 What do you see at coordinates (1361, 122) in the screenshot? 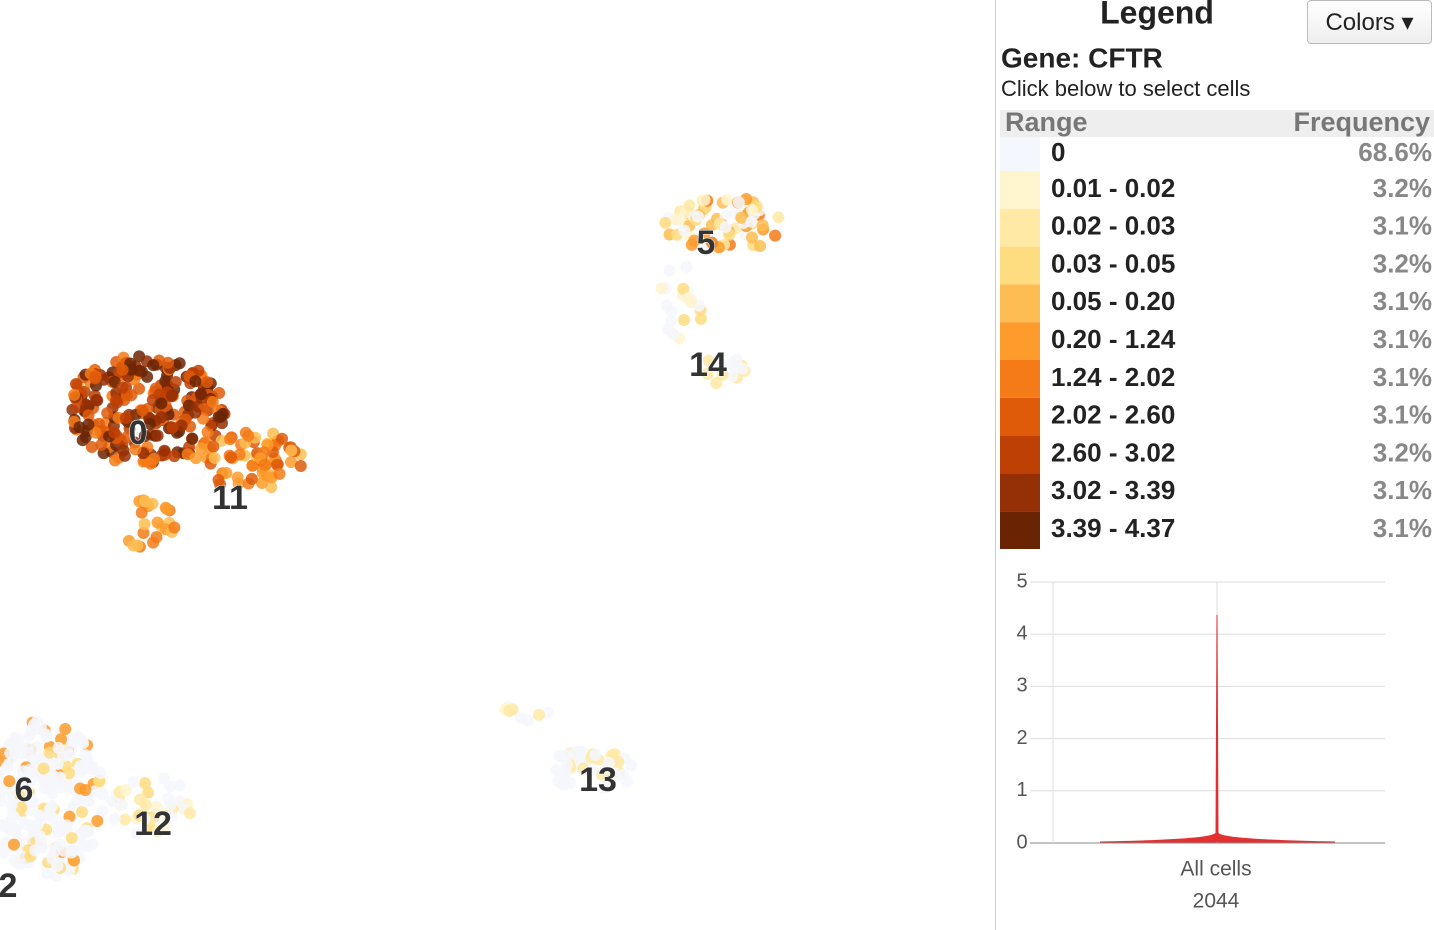
I see `frequency-header: Frequency` at bounding box center [1361, 122].